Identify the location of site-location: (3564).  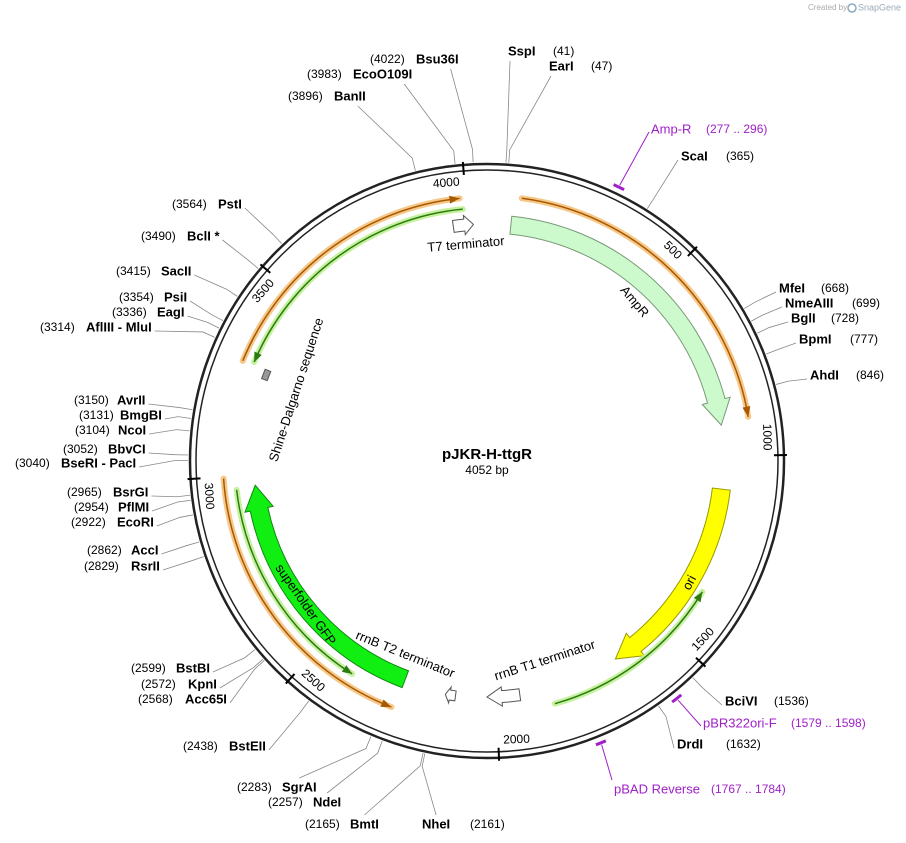
(189, 204).